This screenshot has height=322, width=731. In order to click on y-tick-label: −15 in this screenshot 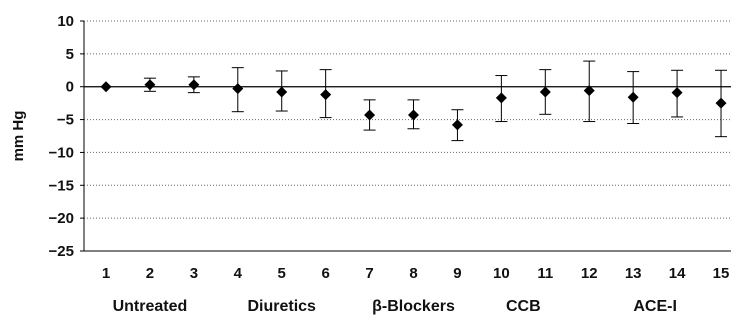, I will do `click(61, 185)`.